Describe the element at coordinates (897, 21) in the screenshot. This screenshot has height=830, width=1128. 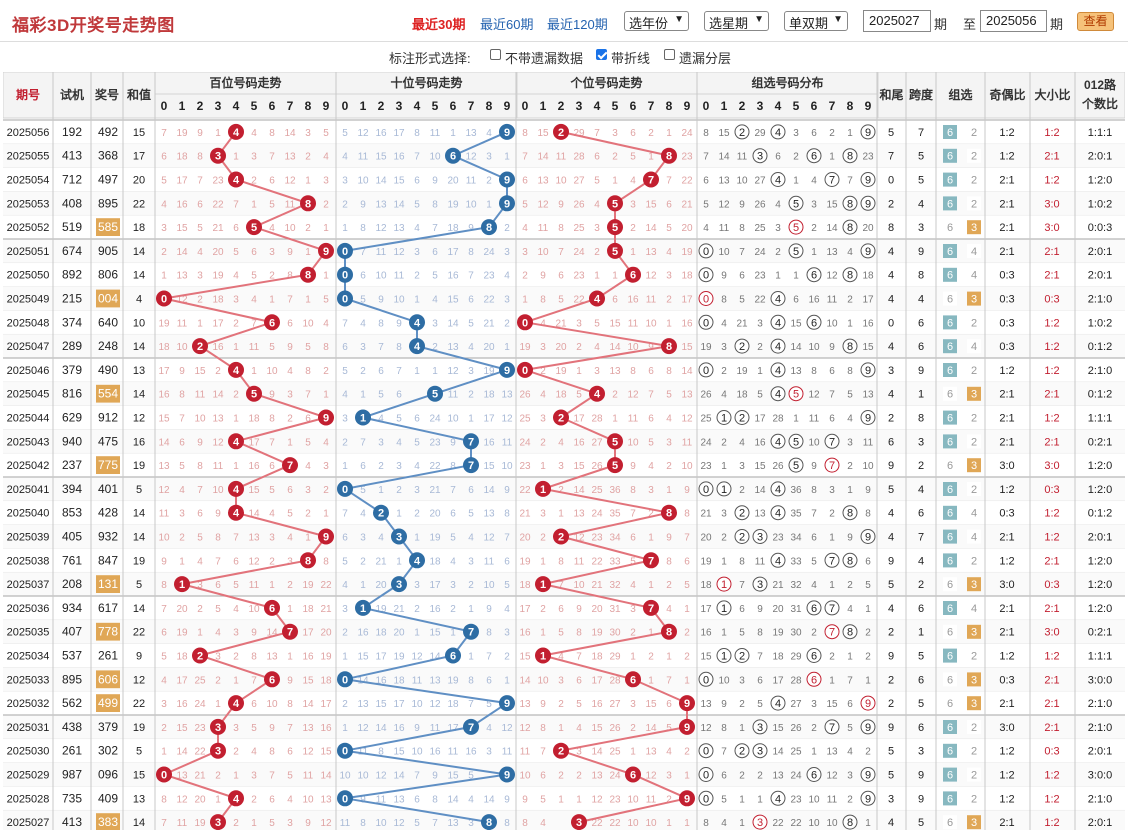
I see `start-period-input: 2025027` at that location.